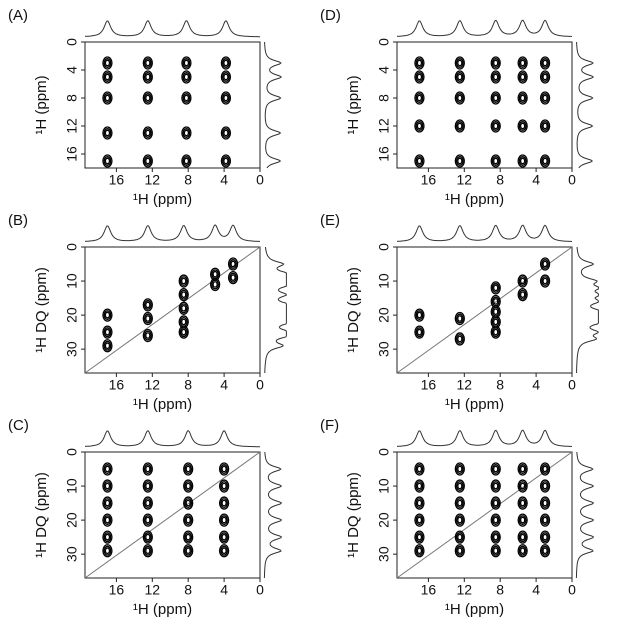 This screenshot has width=624, height=643. Describe the element at coordinates (117, 385) in the screenshot. I see `x-tick-label: 16` at that location.